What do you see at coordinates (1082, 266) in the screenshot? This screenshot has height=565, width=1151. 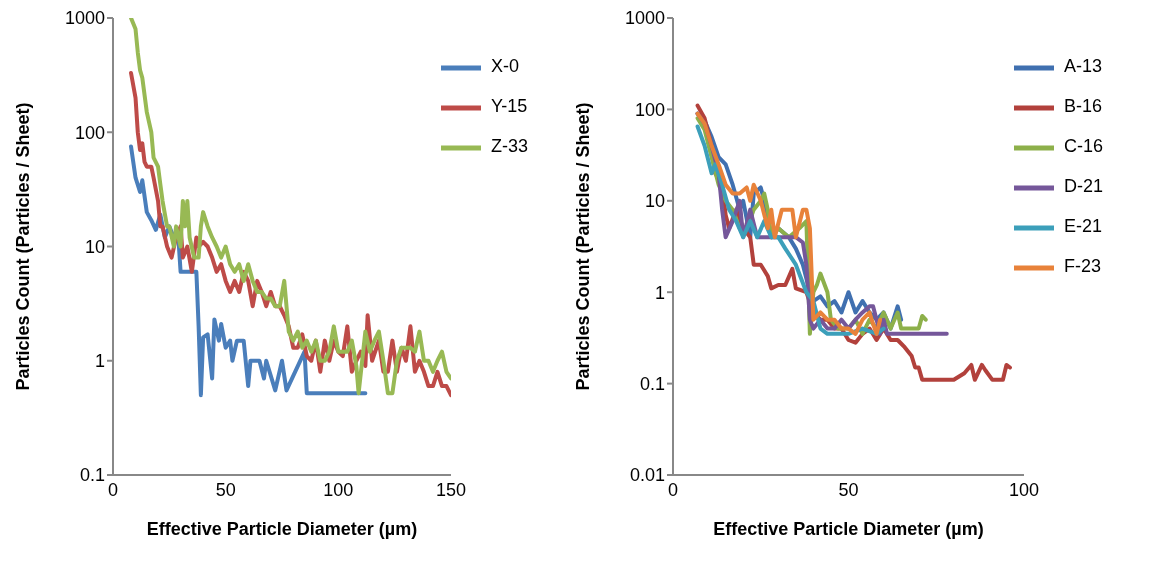 I see `legend-label: F-23` at bounding box center [1082, 266].